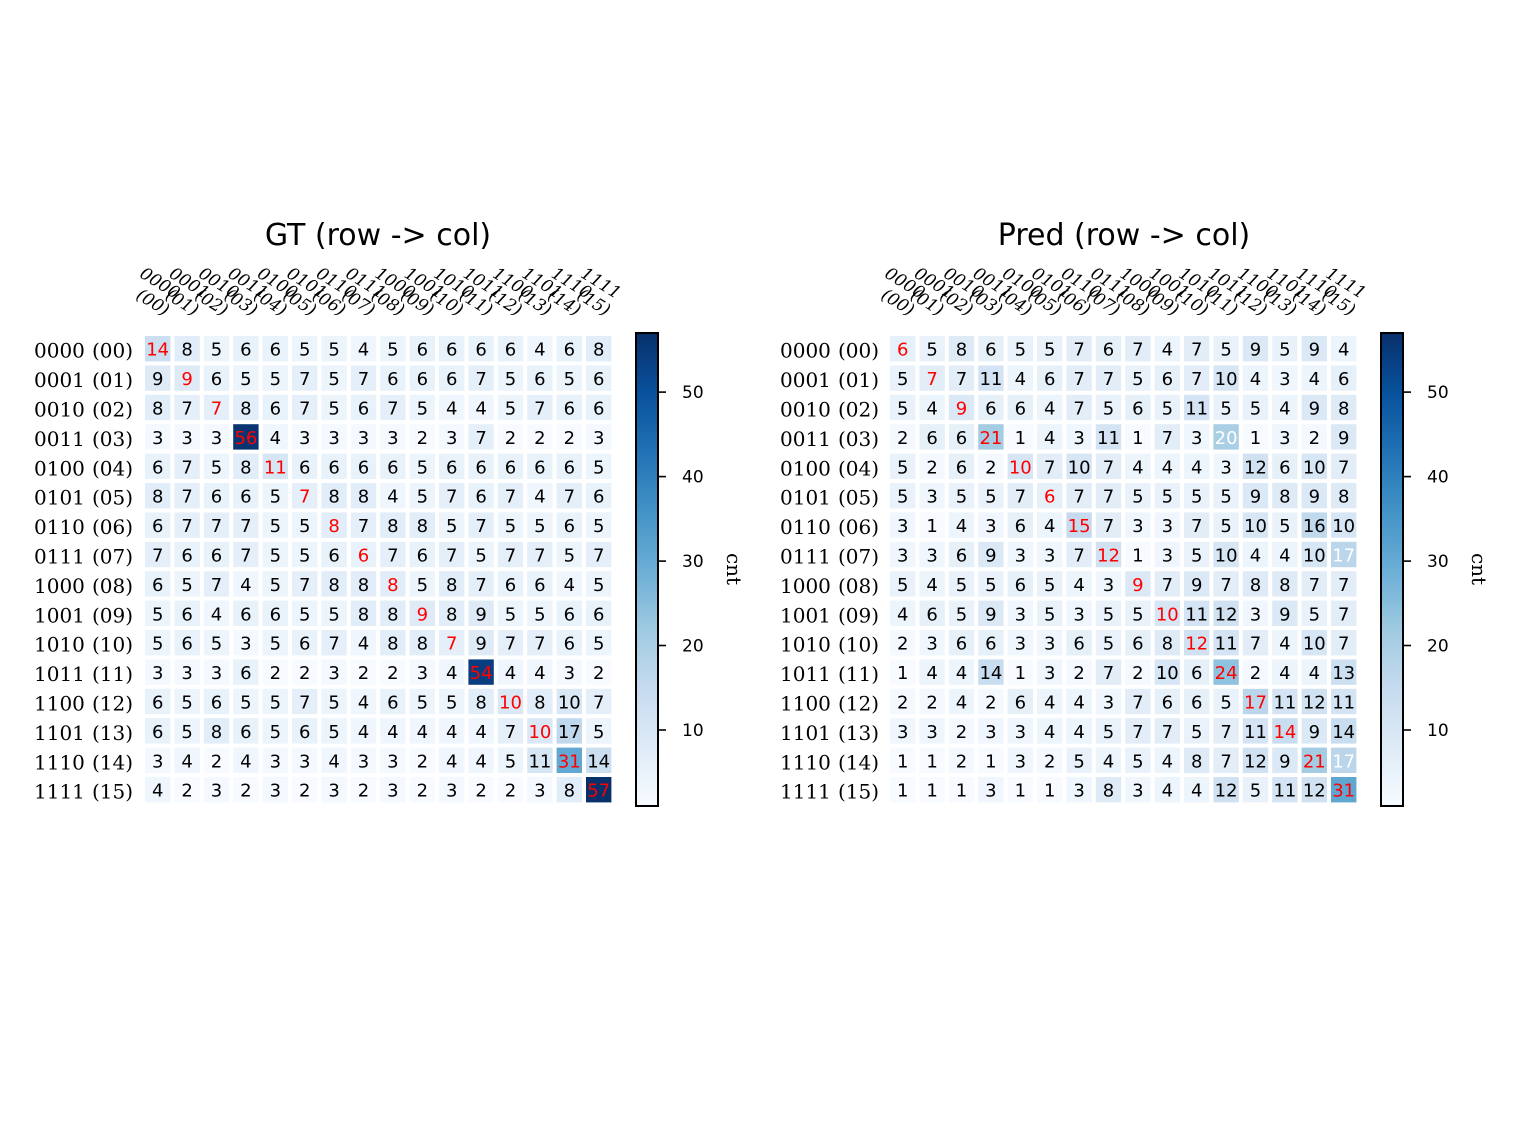  I want to click on pred-colorbar-ticks: 10 20 30 40 50, so click(1426, 562).